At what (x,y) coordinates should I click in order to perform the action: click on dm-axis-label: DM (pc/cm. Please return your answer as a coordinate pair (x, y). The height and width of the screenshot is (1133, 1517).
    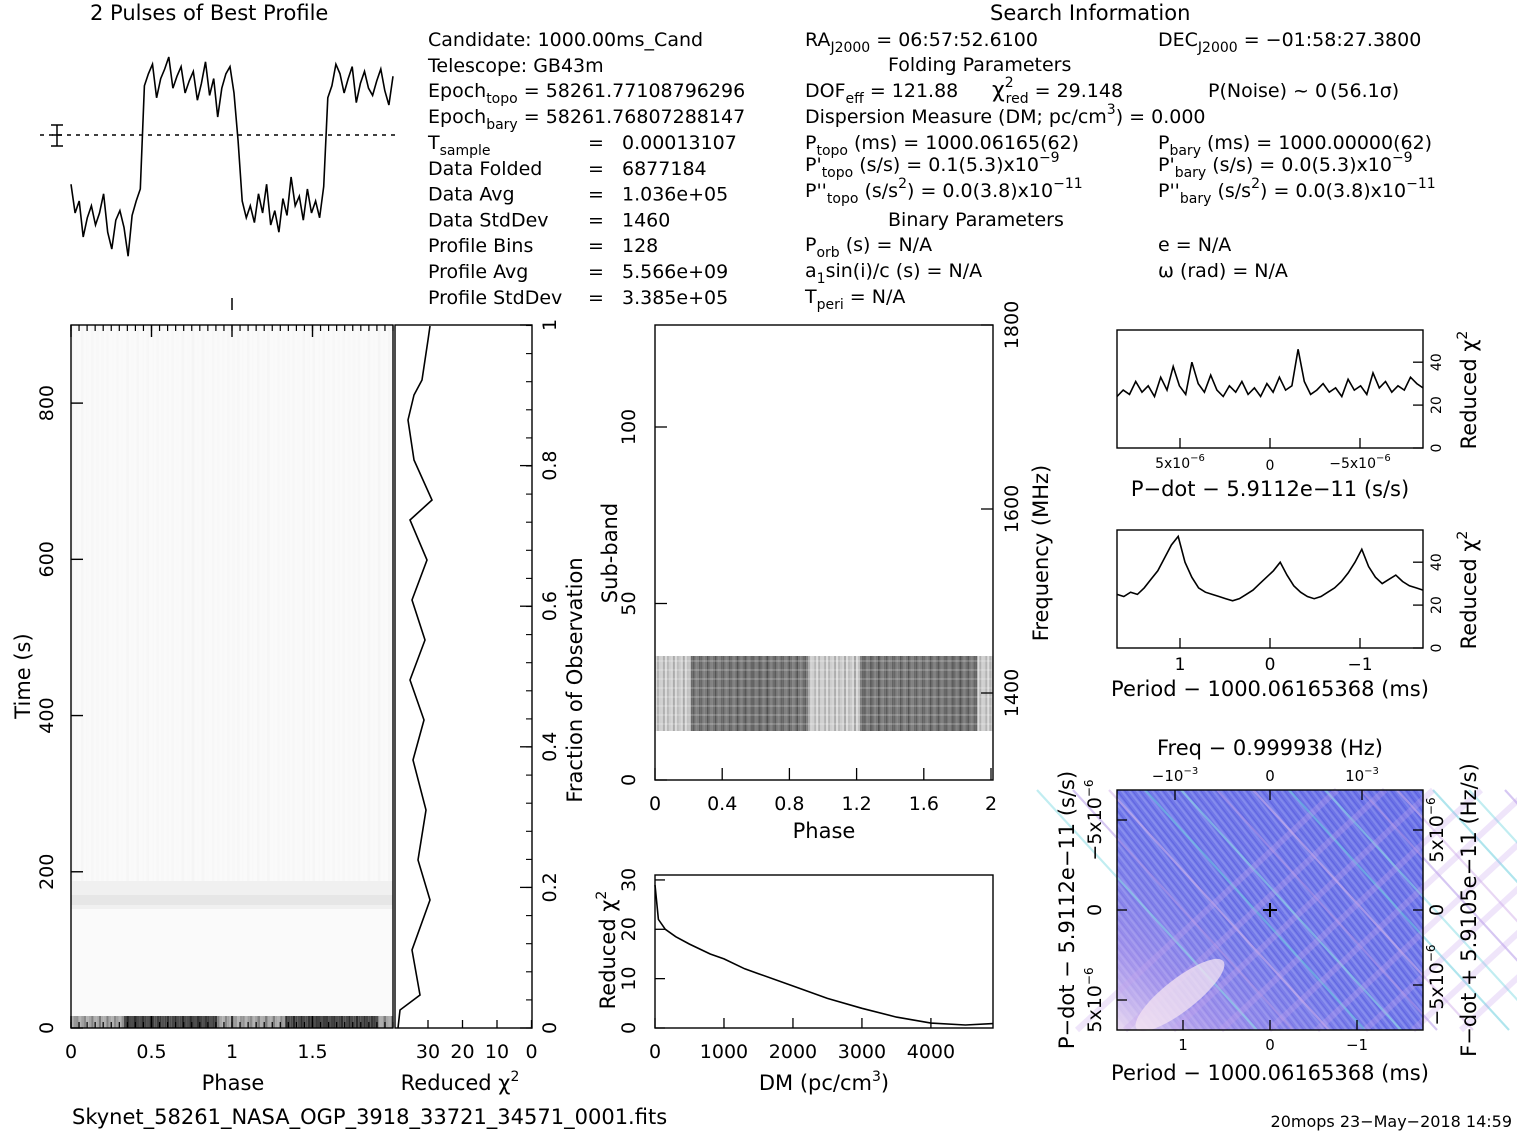
    Looking at the image, I should click on (815, 1083).